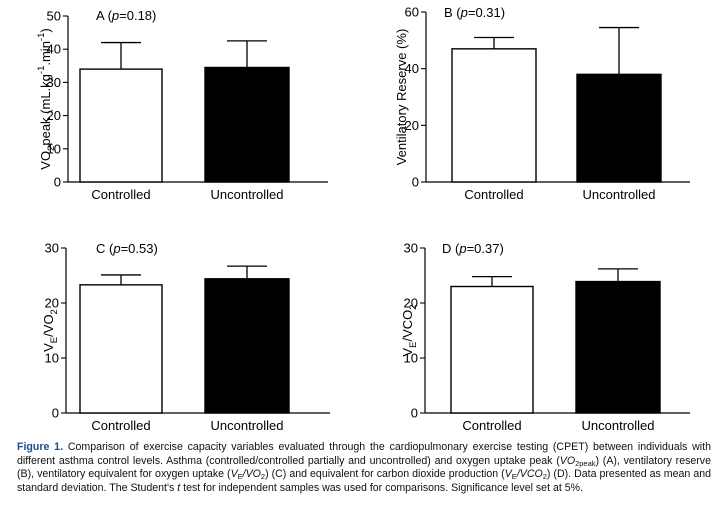 The width and height of the screenshot is (716, 523). I want to click on y-axis-label: VE/VO2, so click(50, 330).